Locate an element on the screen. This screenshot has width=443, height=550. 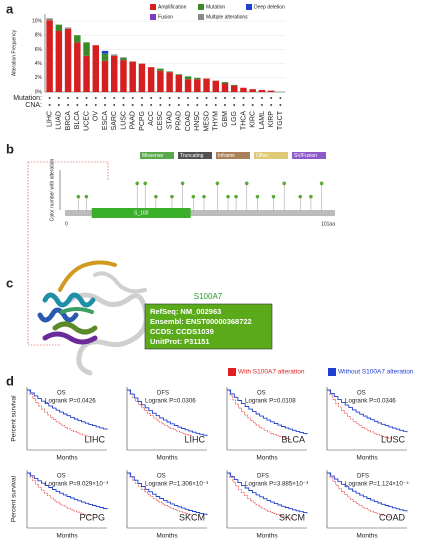
y-tick-label: 4% is located at coordinates (39, 64).